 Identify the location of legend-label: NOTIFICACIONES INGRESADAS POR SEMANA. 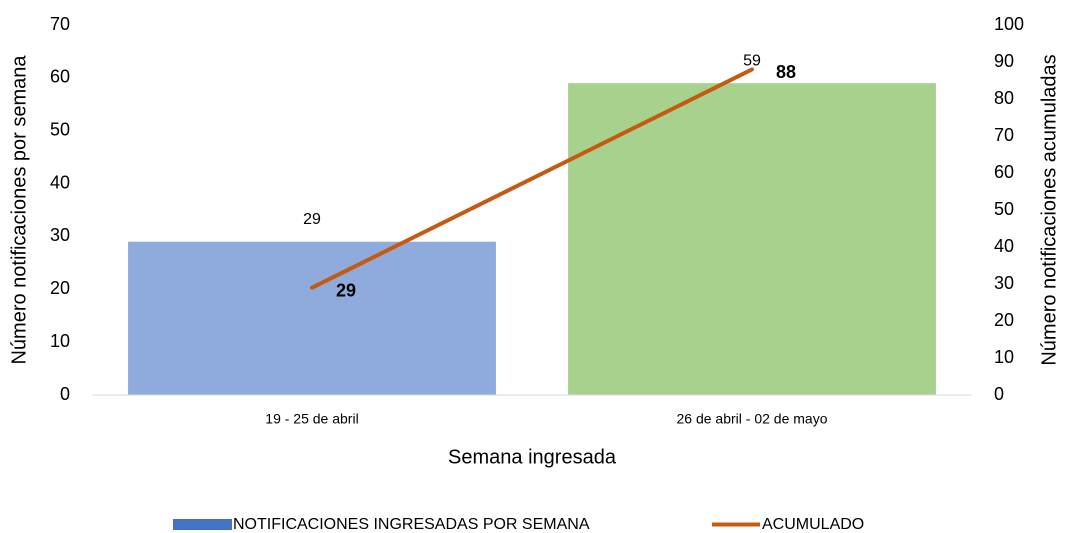
(411, 524).